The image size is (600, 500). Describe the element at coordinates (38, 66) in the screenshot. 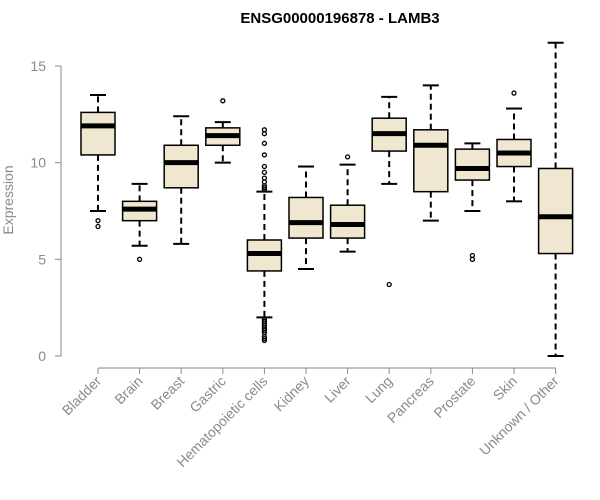

I see `y-tick-label: 15` at that location.